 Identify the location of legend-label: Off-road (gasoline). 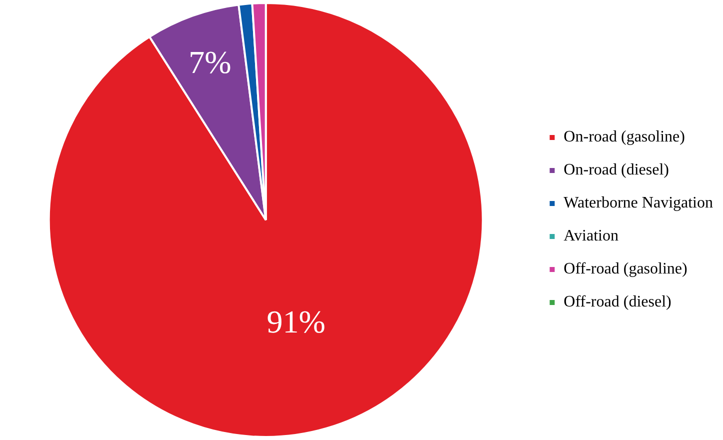
(626, 269).